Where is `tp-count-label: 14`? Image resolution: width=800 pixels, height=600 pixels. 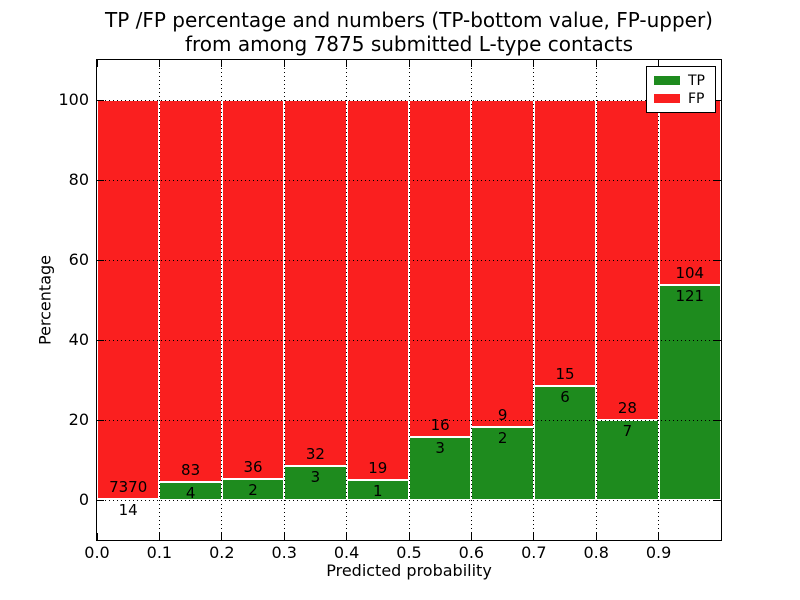
tp-count-label: 14 is located at coordinates (128, 510).